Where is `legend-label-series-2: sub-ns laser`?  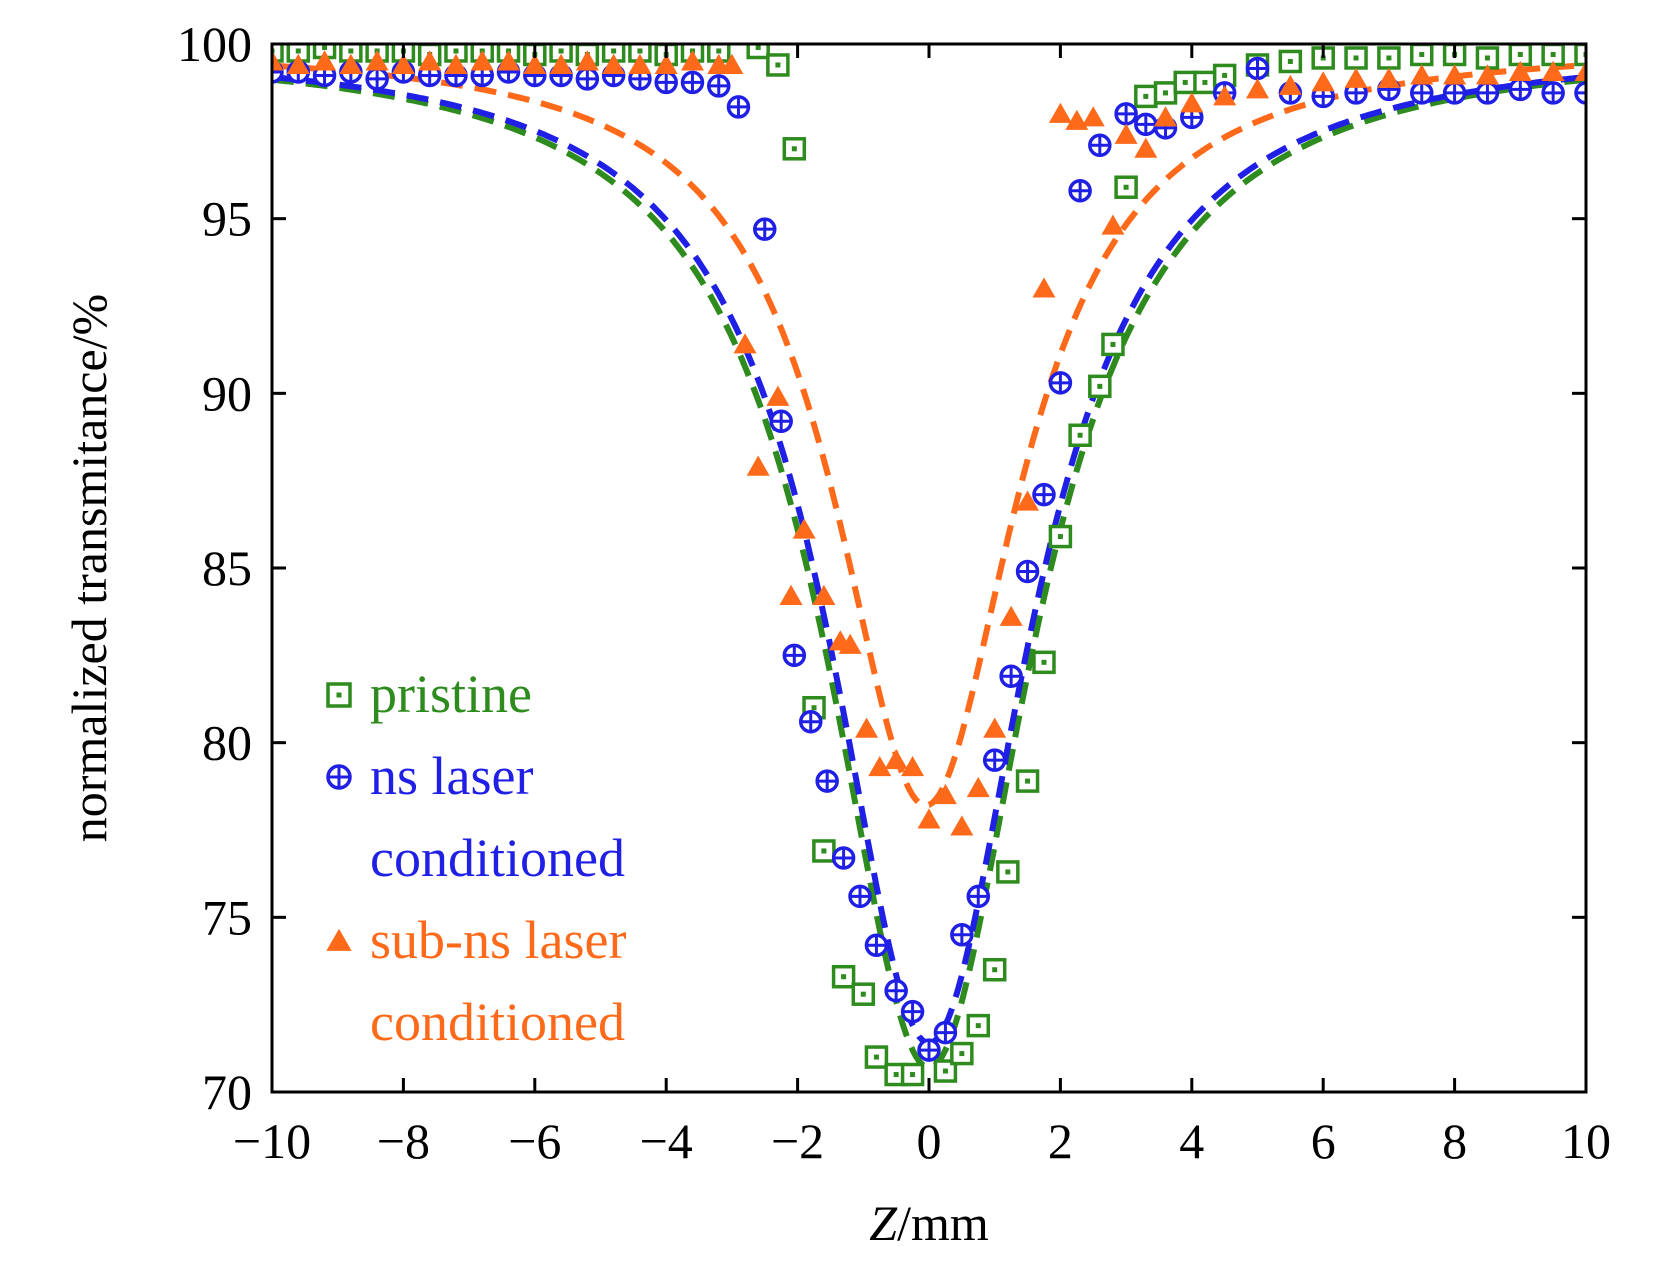 legend-label-series-2: sub-ns laser is located at coordinates (498, 940).